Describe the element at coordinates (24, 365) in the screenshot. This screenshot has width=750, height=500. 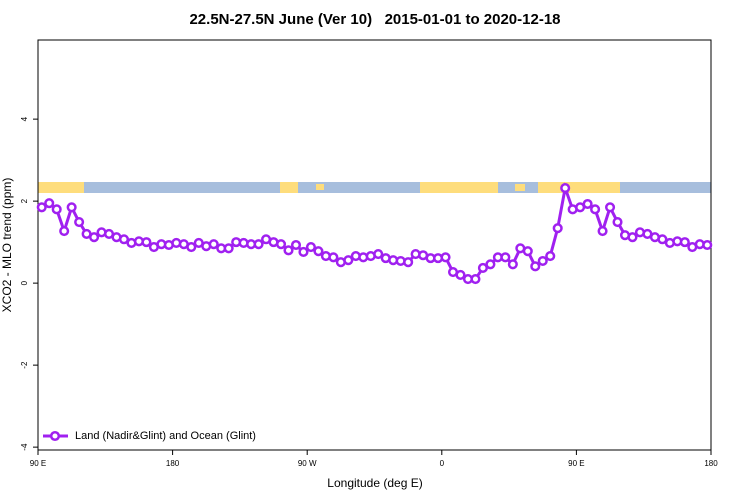
I see `y-tick-label: -2` at that location.